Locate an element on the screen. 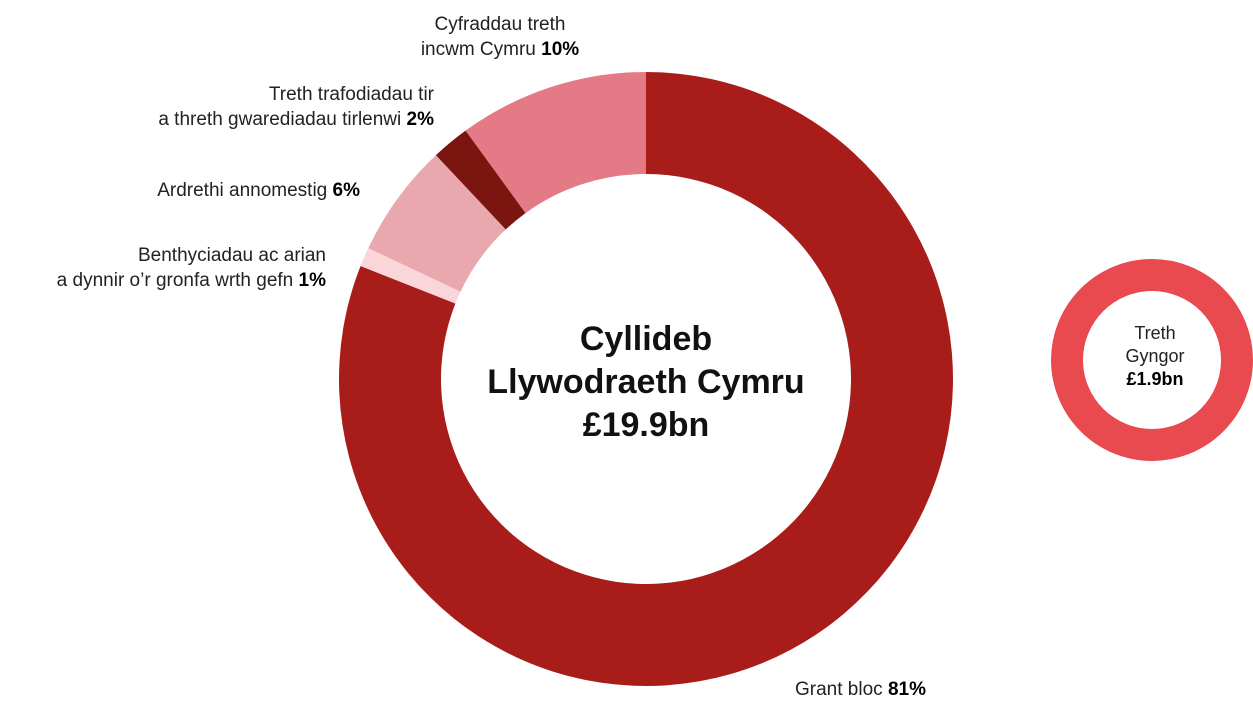 The image size is (1253, 702). slice-label-line: a threth gwarediadau tirlenwi is located at coordinates (280, 119).